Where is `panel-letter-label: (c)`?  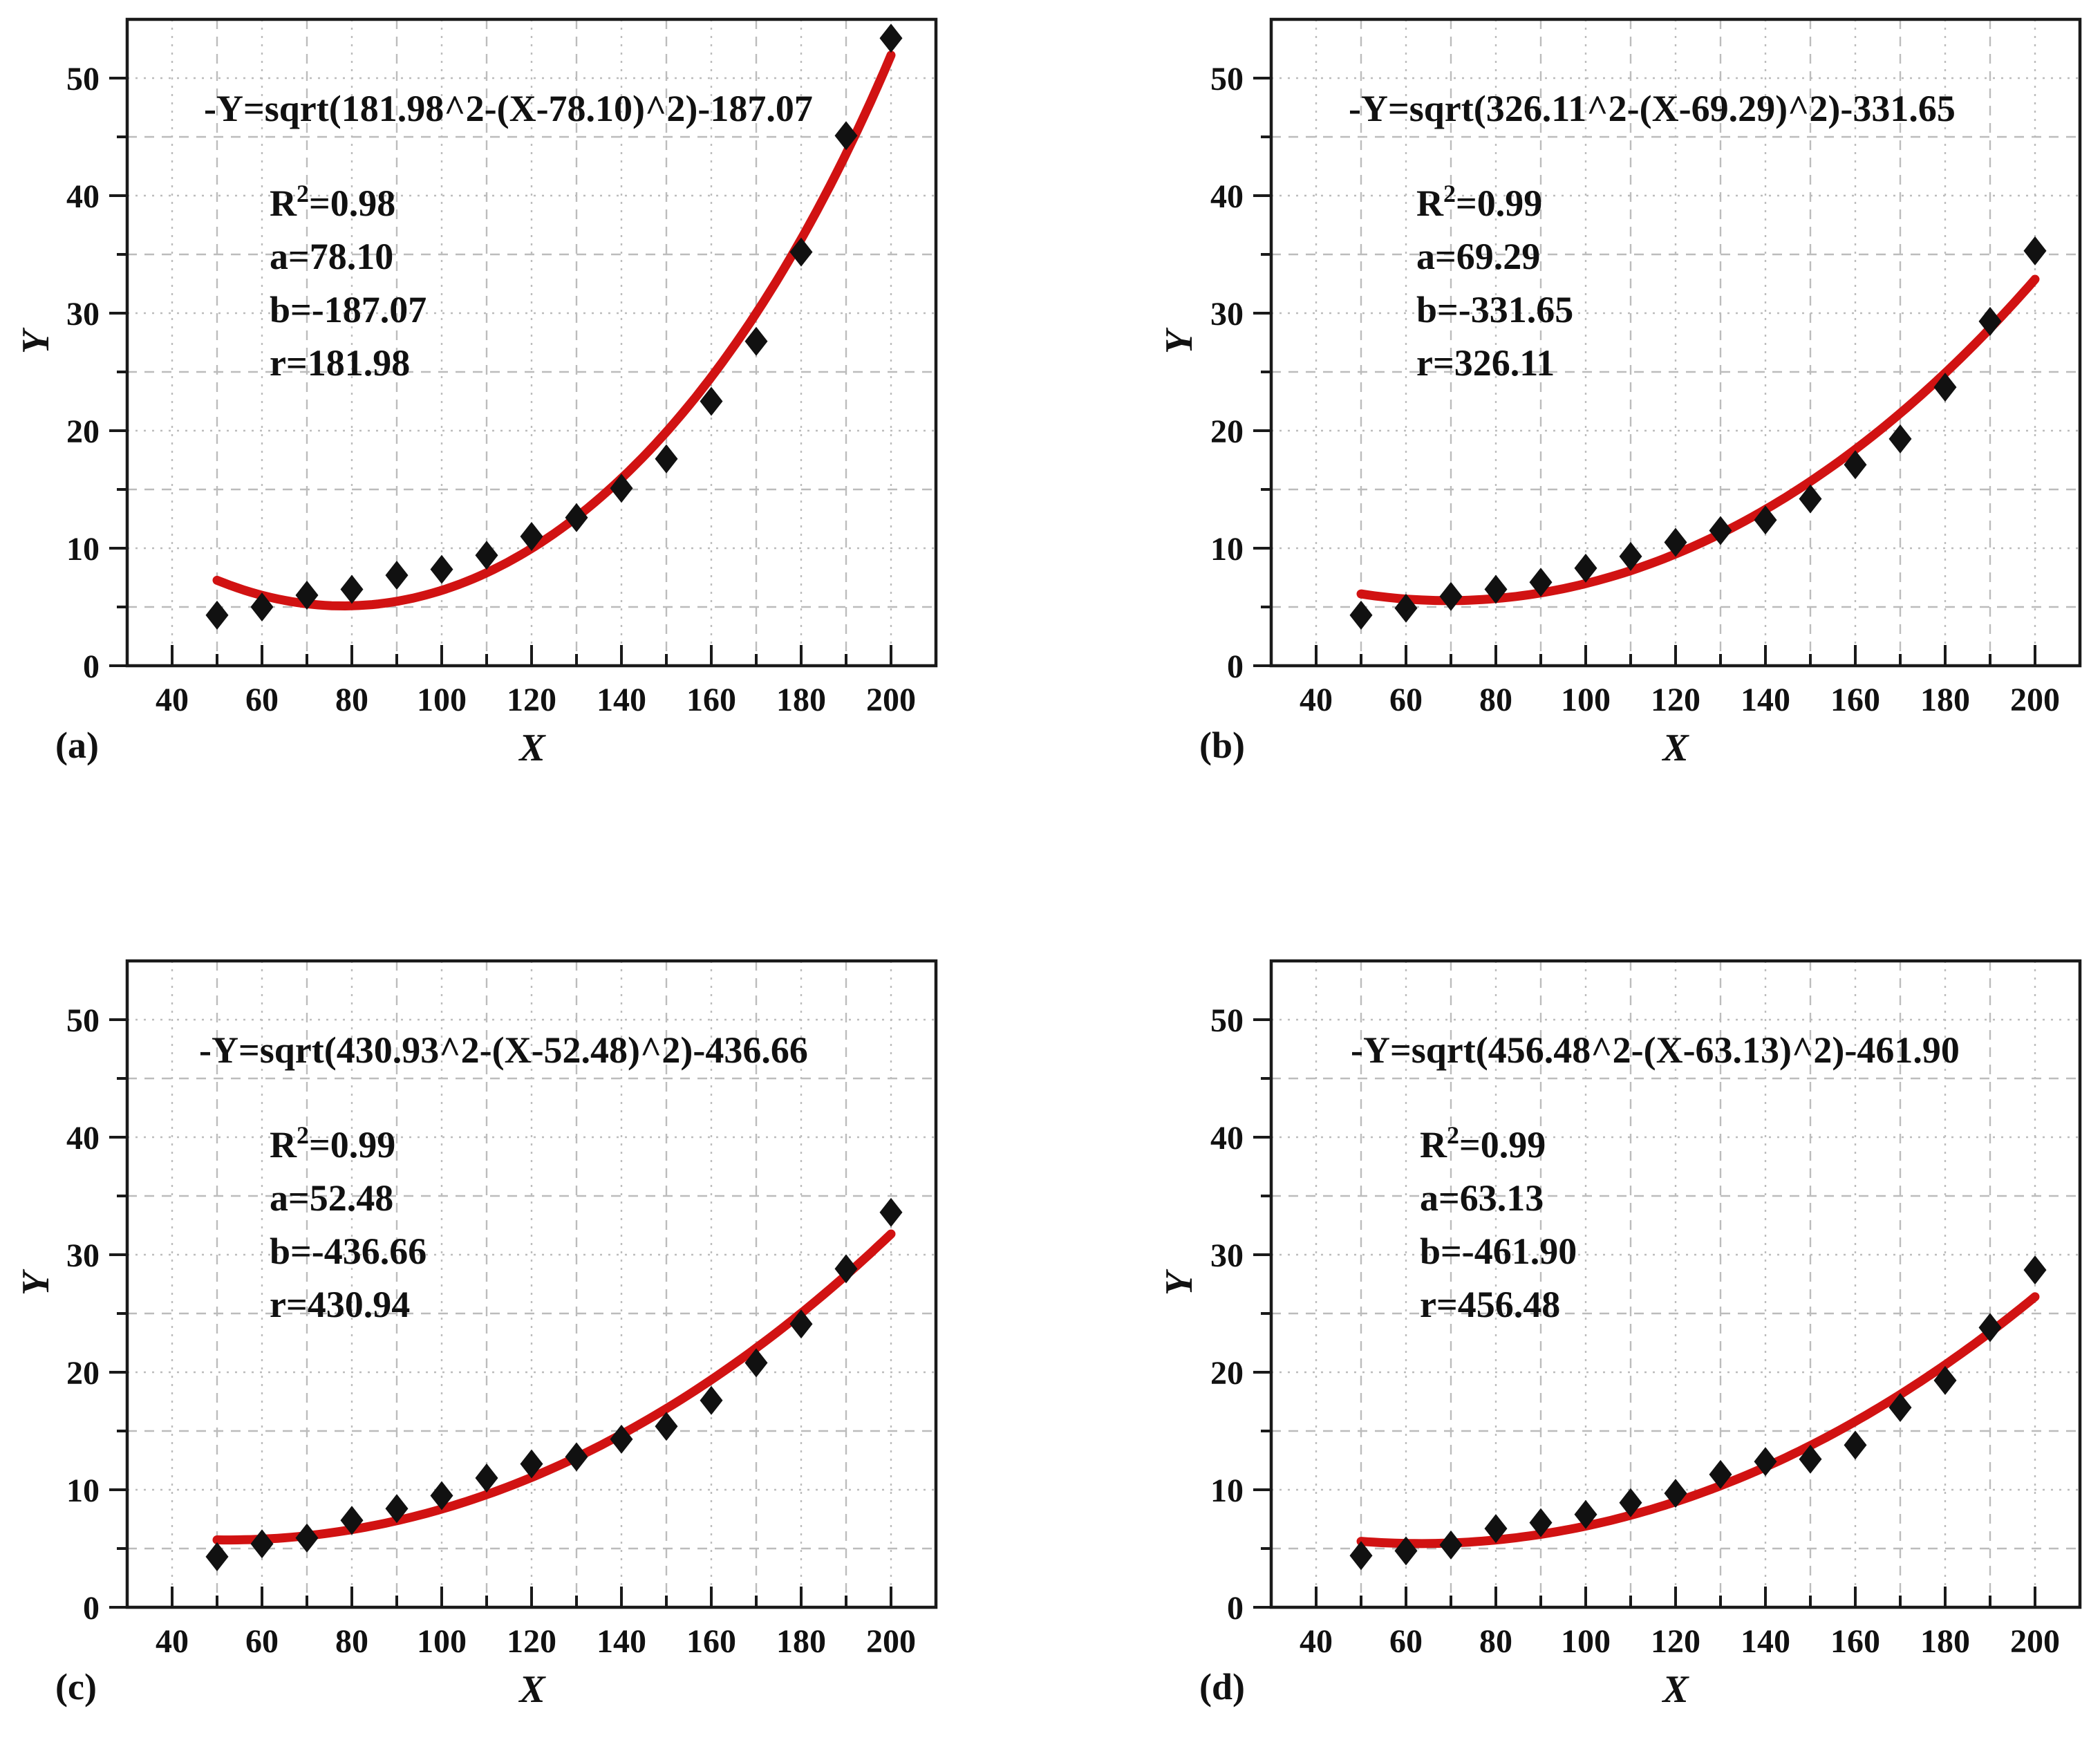 panel-letter-label: (c) is located at coordinates (76, 1687).